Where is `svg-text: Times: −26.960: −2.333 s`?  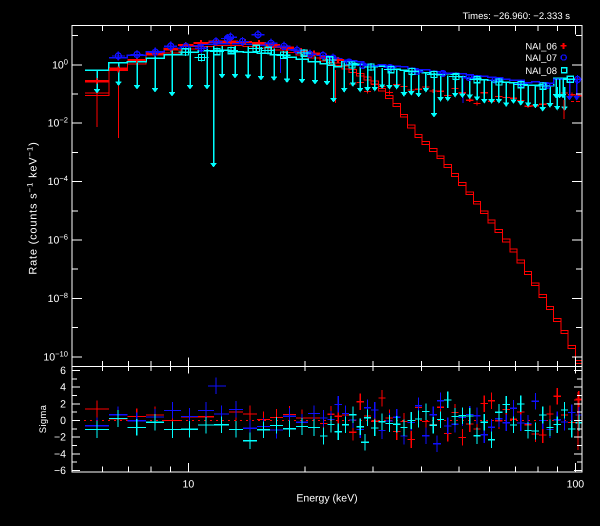 svg-text: Times: −26.960: −2.333 s is located at coordinates (517, 16).